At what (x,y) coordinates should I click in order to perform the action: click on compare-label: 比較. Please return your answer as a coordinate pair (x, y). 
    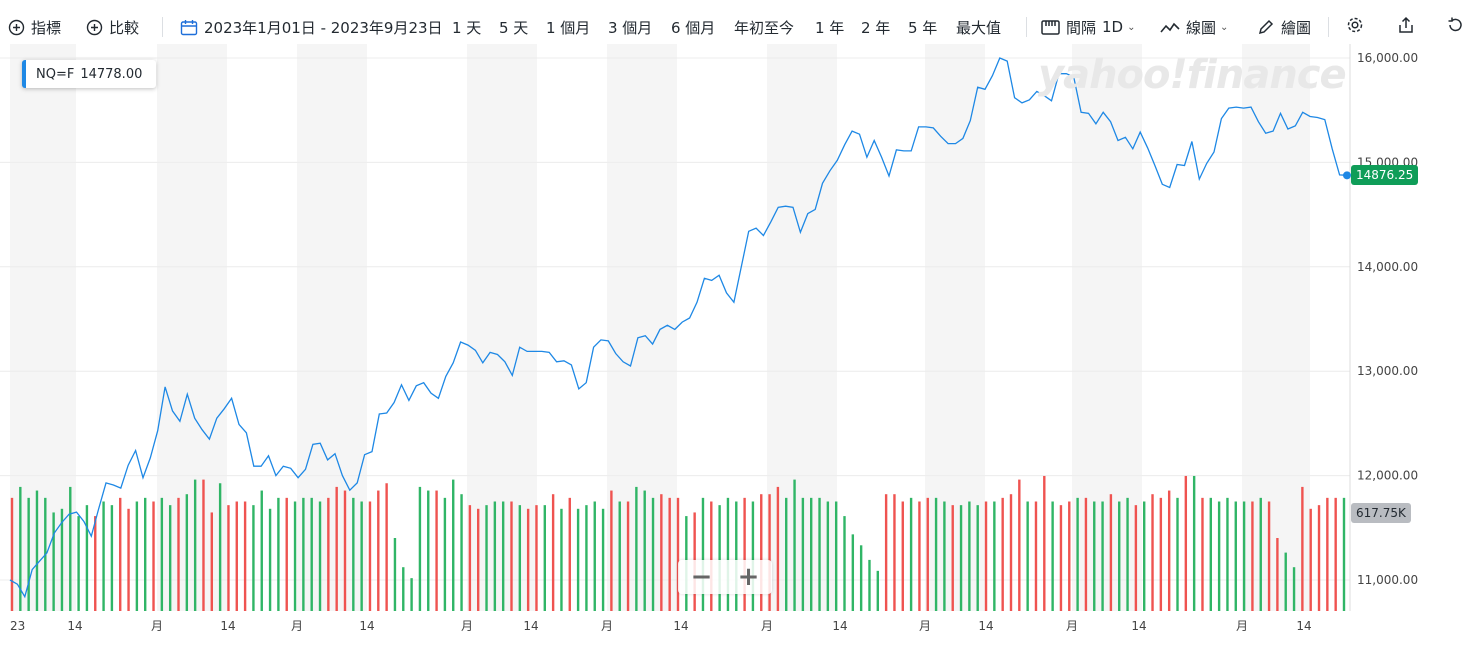
    Looking at the image, I should click on (124, 27).